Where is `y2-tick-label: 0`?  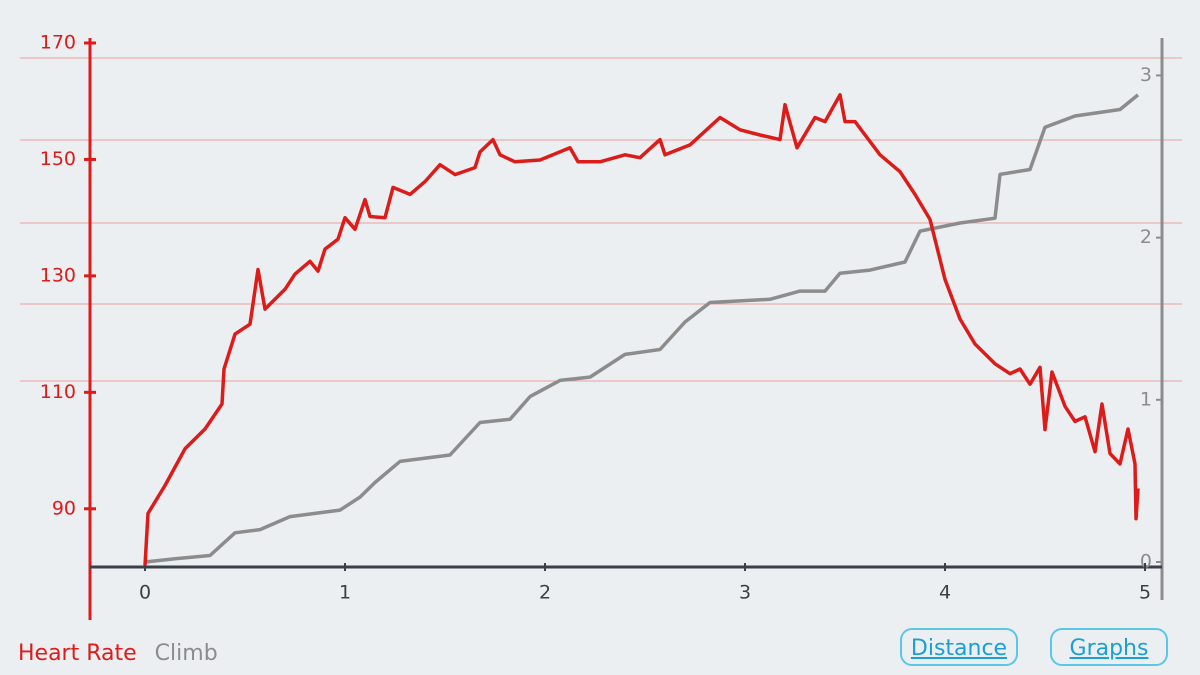
y2-tick-label: 0 is located at coordinates (1146, 562).